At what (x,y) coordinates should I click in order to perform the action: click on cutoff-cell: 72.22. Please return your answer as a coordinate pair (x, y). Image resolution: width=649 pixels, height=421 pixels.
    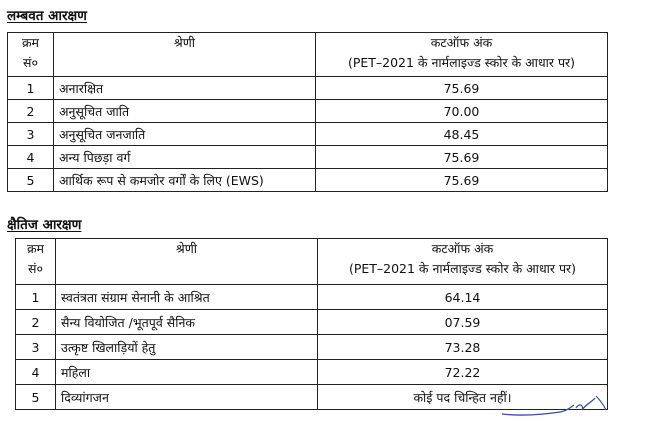
    Looking at the image, I should click on (462, 372).